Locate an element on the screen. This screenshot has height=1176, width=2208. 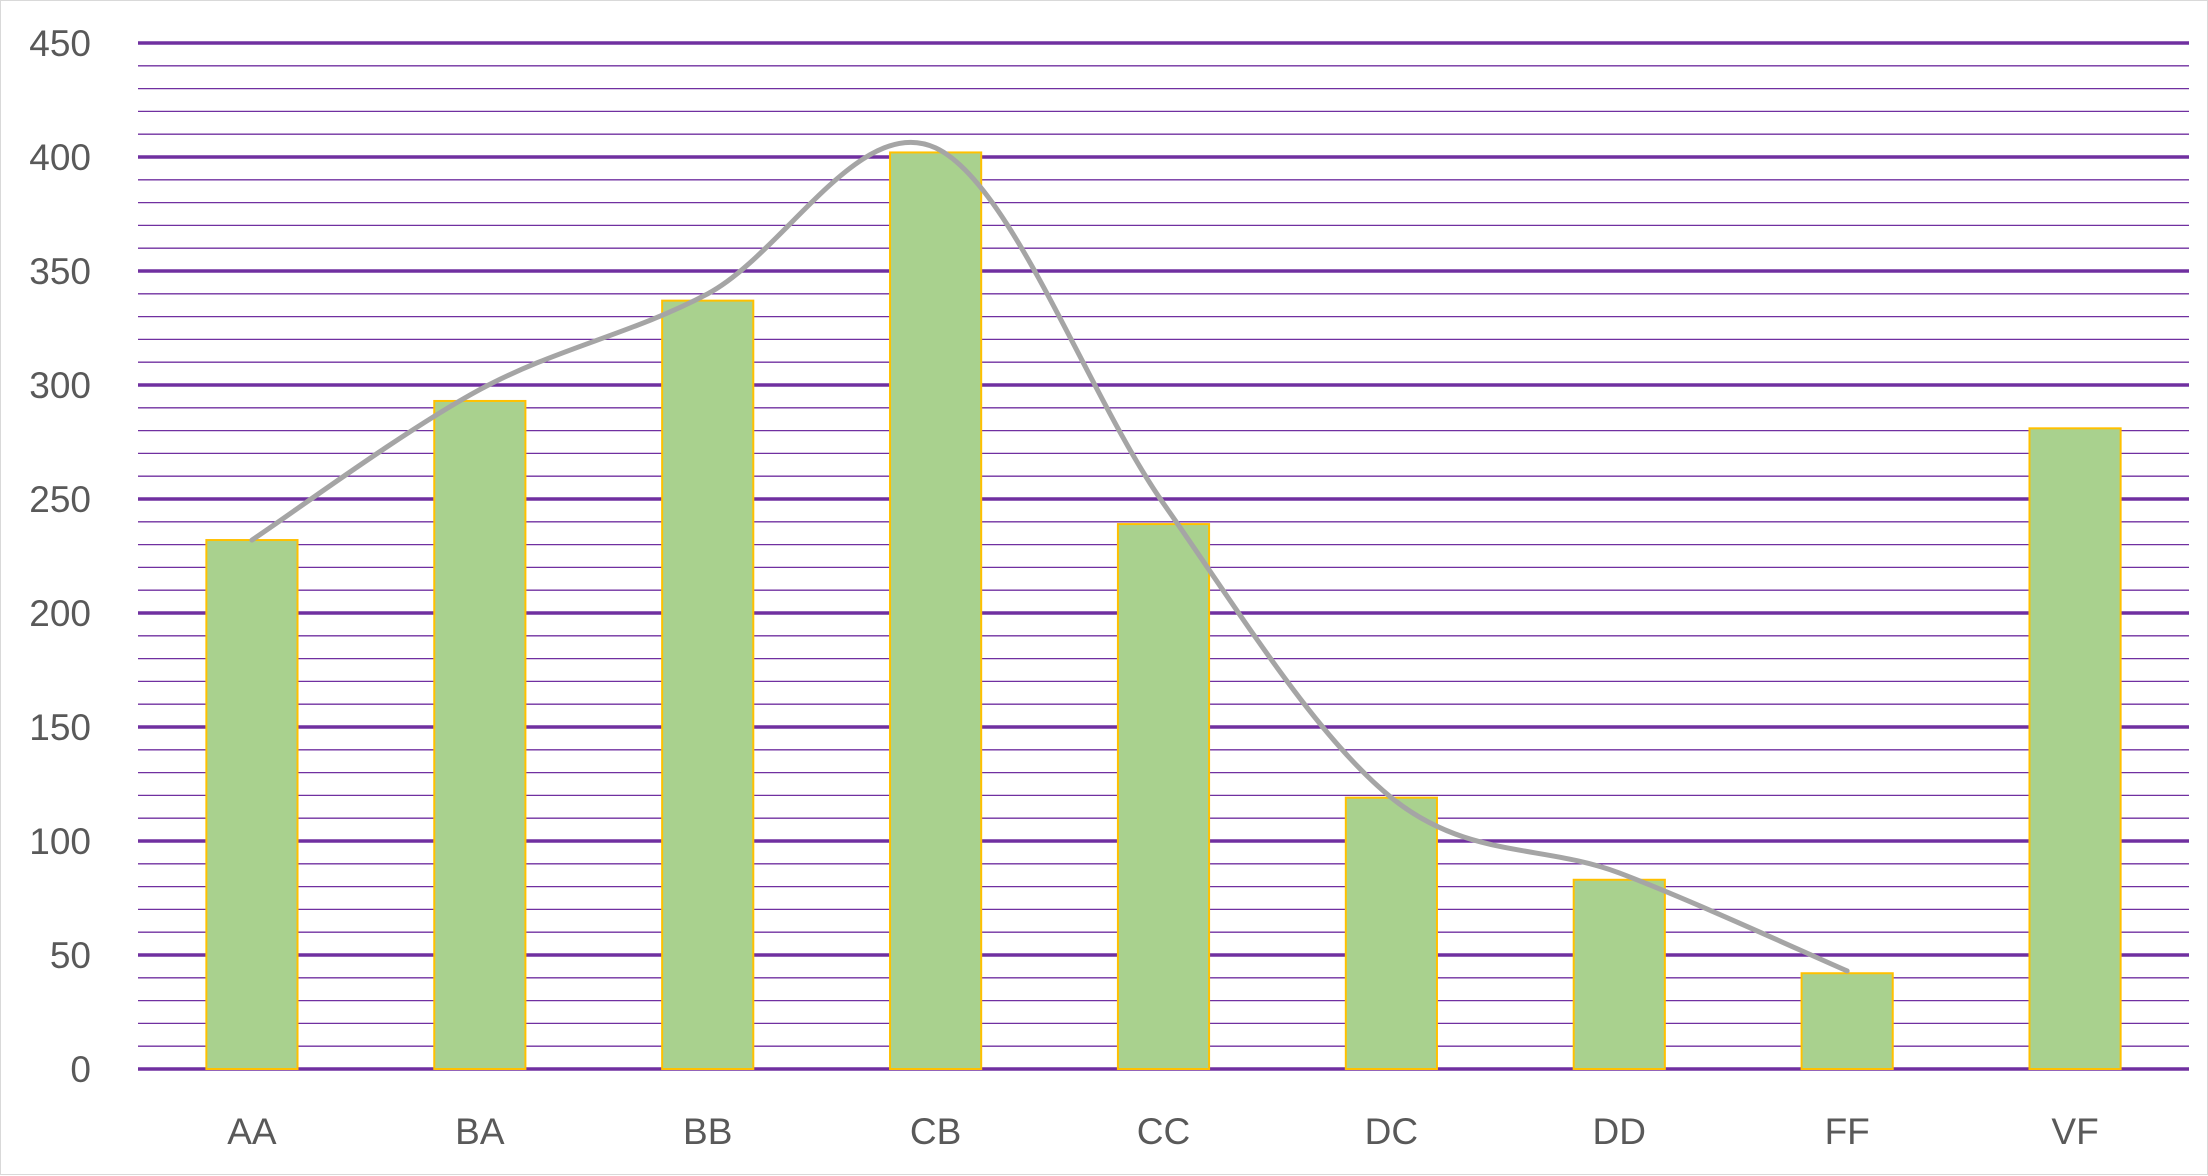
y-tick-label: 350 is located at coordinates (60, 271).